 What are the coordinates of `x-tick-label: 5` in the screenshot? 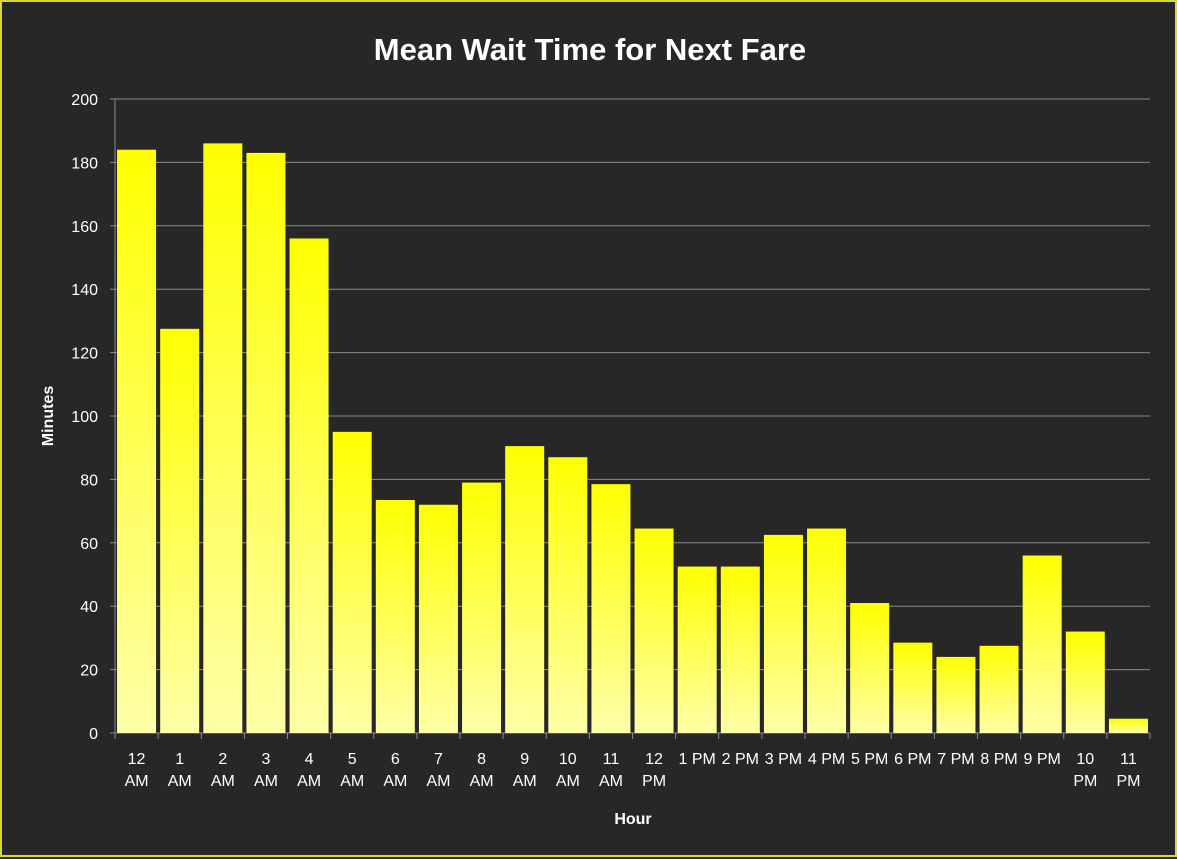 It's located at (352, 759).